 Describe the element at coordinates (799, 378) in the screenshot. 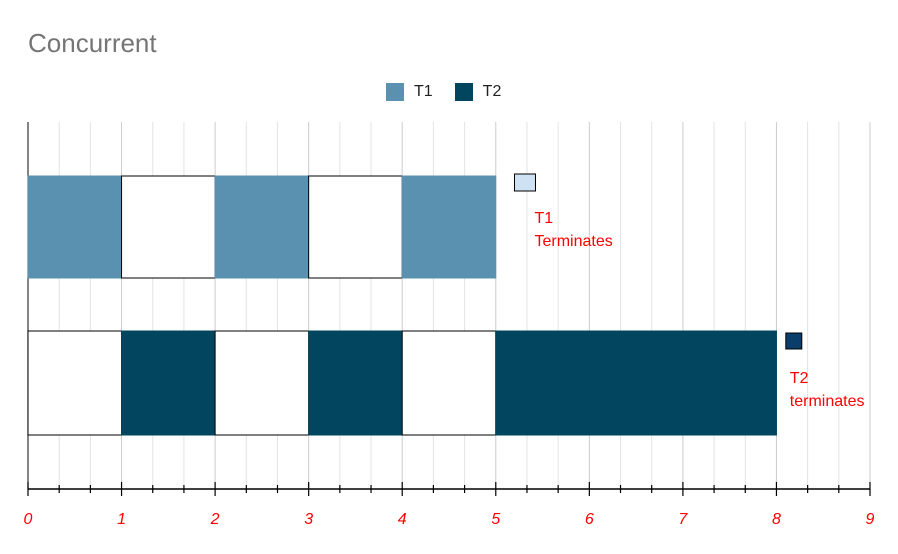

I see `annotation-t2-line-0: T2` at that location.